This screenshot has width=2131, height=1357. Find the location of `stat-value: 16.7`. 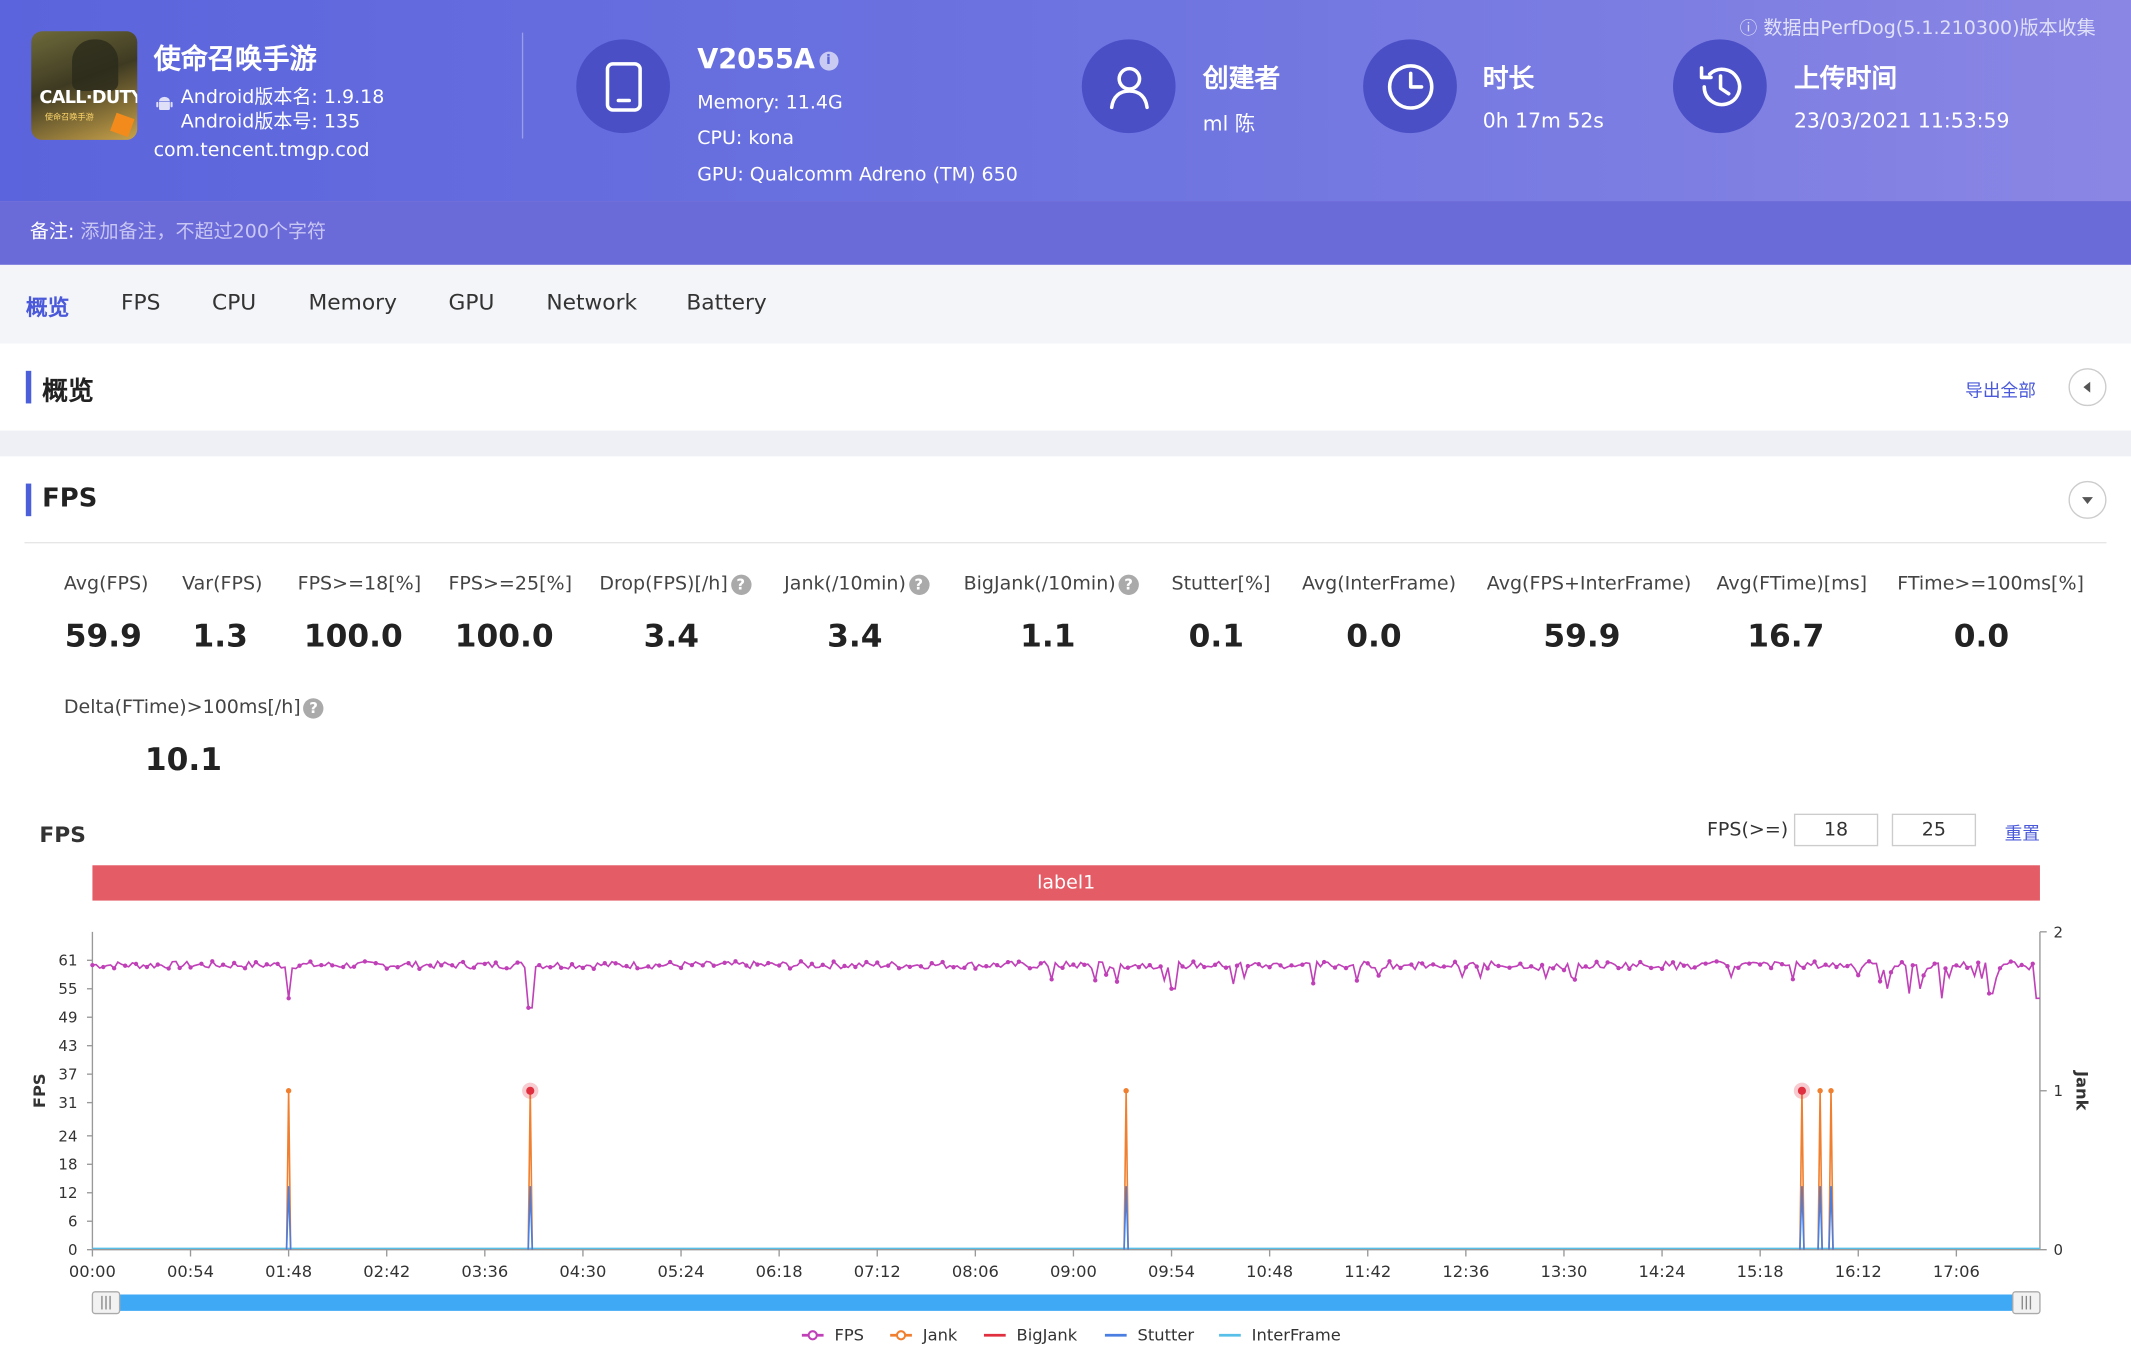

stat-value: 16.7 is located at coordinates (1786, 637).